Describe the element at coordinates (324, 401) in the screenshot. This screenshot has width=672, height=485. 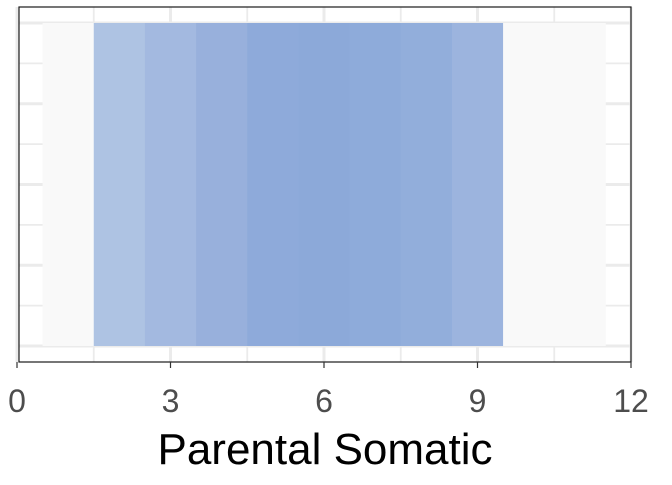
I see `x-axis-tick-label: 6` at that location.